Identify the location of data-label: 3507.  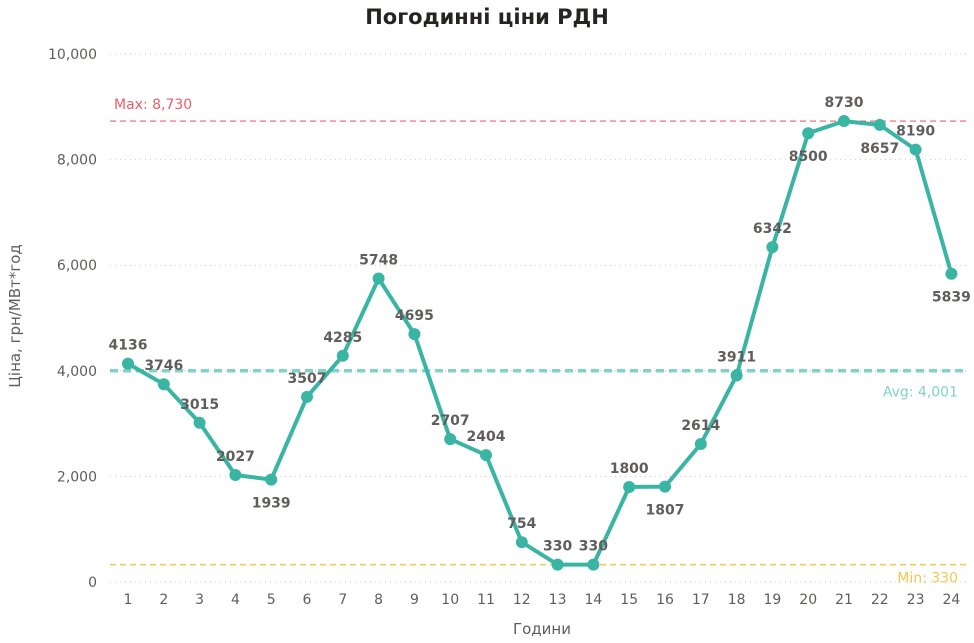
(307, 379).